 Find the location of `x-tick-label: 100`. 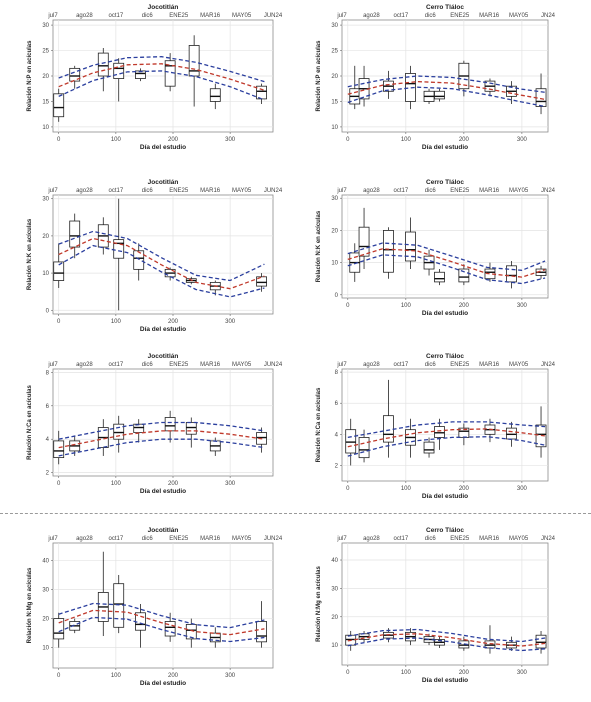

x-tick-label: 100 is located at coordinates (406, 489).